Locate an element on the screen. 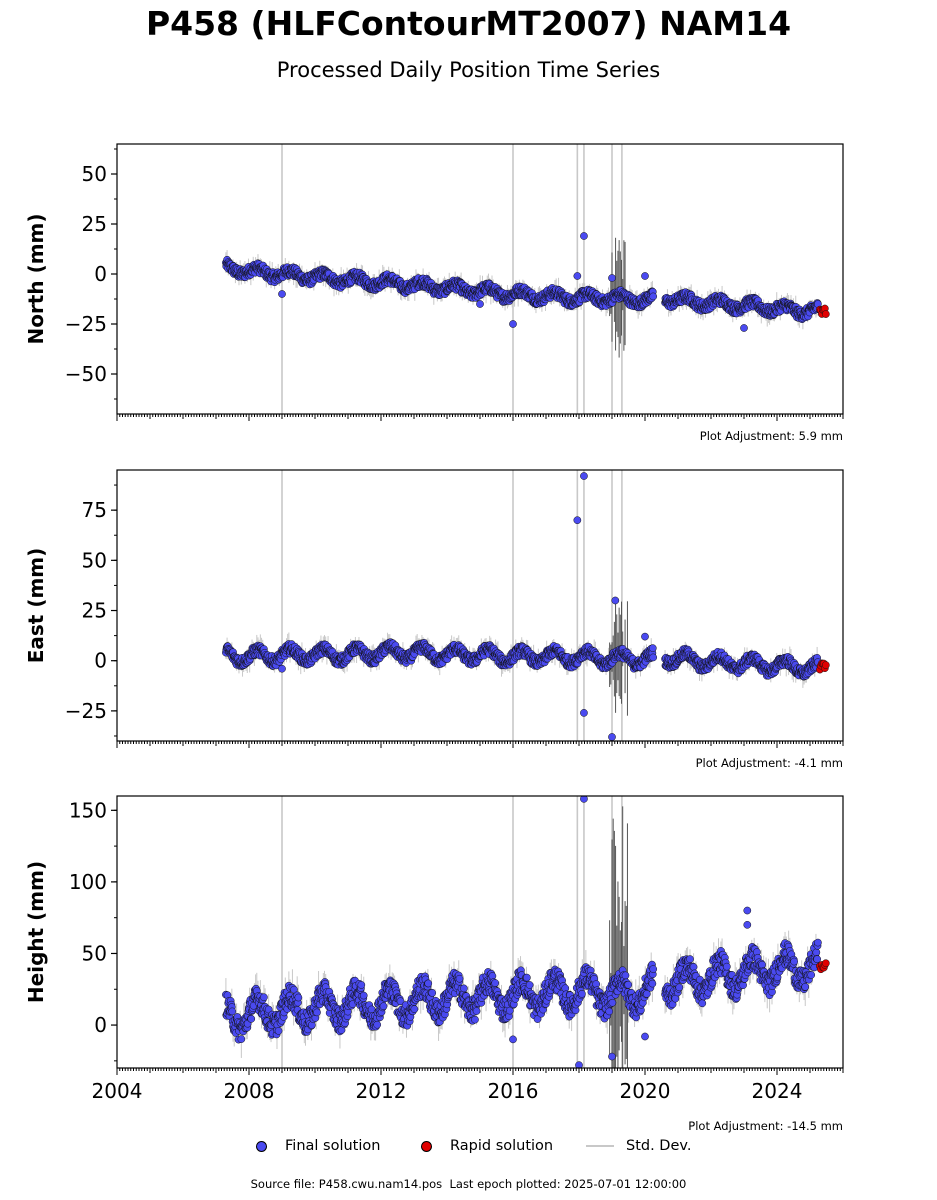 The image size is (937, 1200). y-axis-label: North (mm) is located at coordinates (36, 278).